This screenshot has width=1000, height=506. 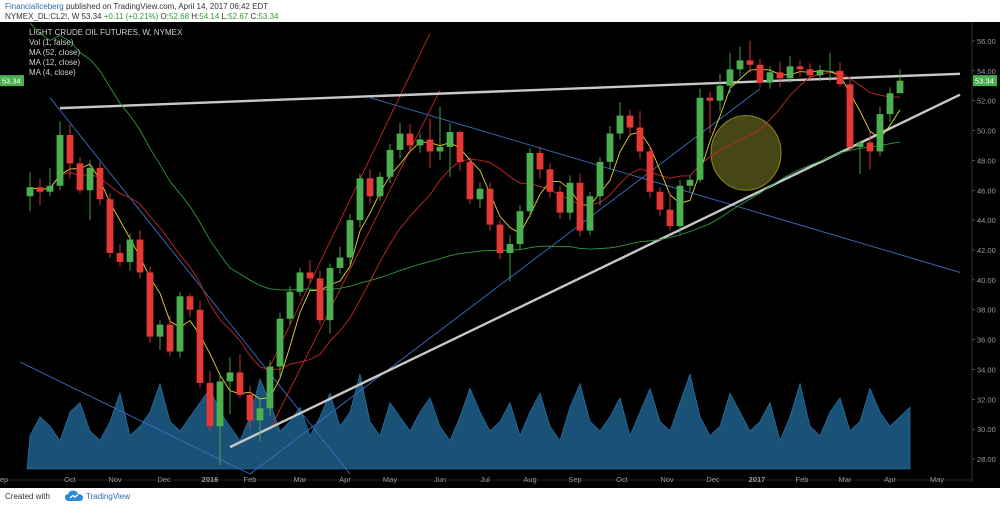 What do you see at coordinates (510, 91) in the screenshot?
I see `resistance-trendline` at bounding box center [510, 91].